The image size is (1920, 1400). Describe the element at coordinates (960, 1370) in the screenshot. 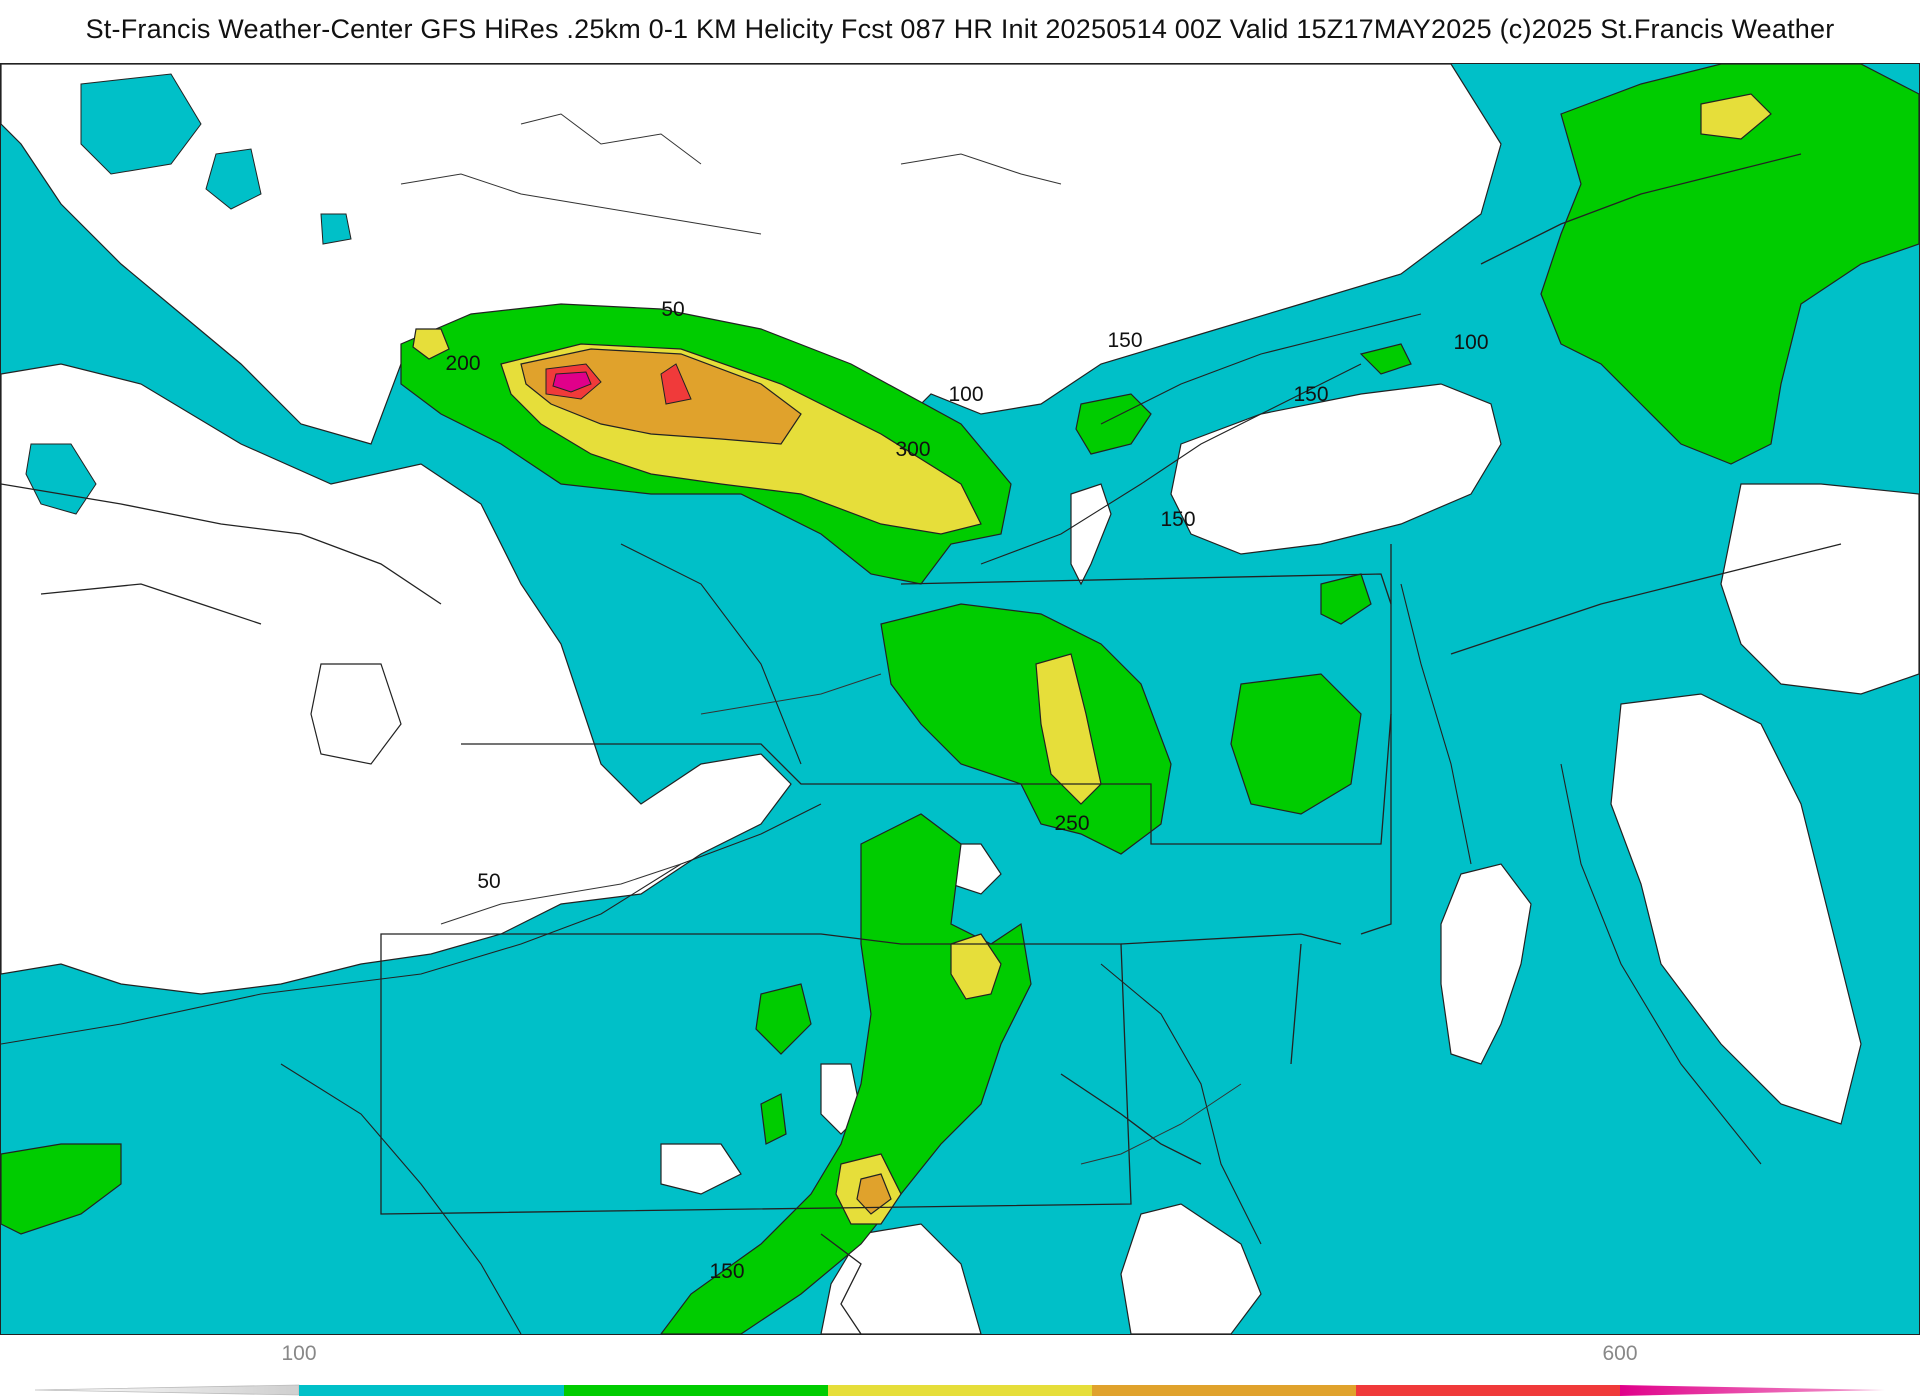

I see `colorbar: 100 600` at that location.